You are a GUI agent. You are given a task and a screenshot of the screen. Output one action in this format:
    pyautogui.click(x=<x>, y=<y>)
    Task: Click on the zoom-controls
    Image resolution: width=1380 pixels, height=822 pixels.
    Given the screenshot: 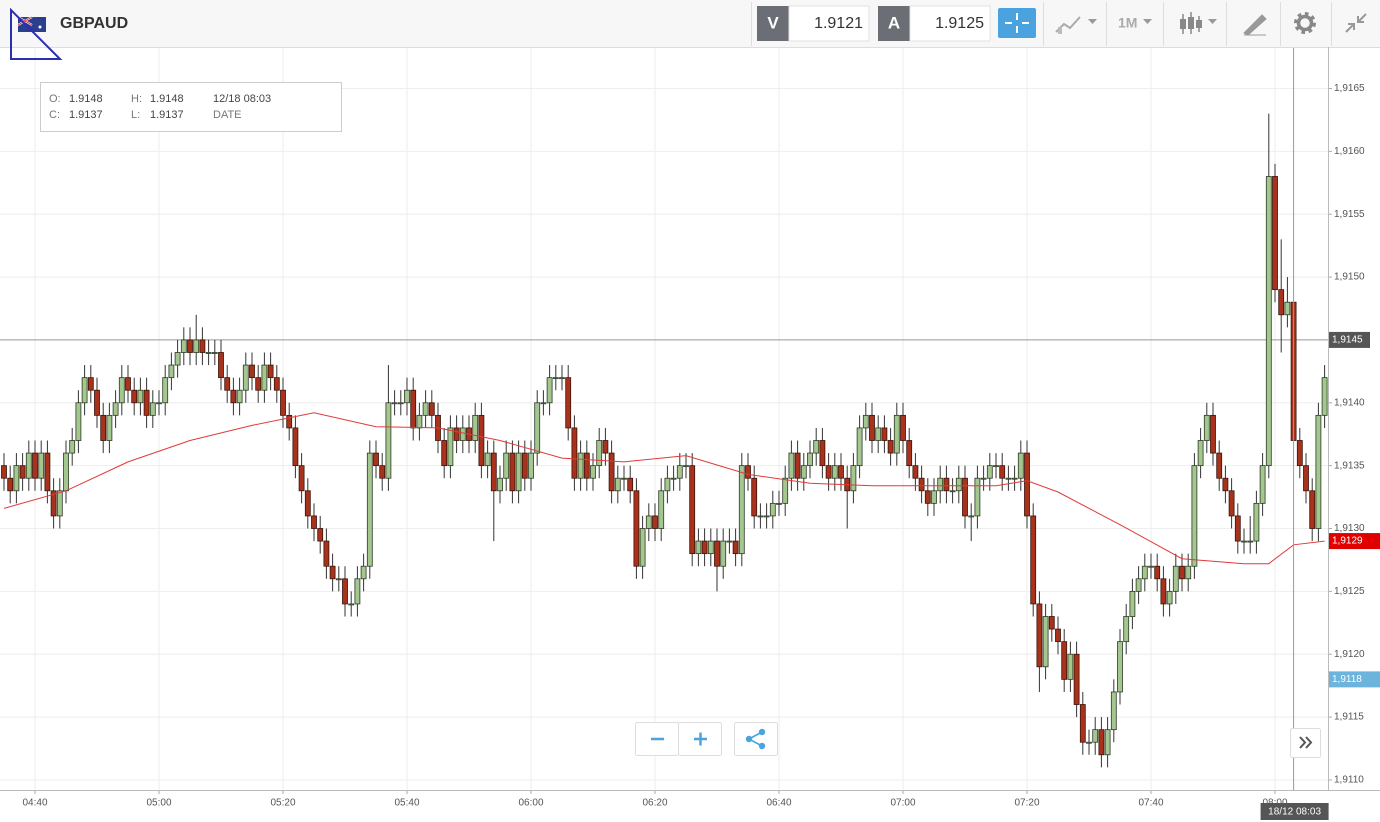 What is the action you would take?
    pyautogui.click(x=978, y=740)
    